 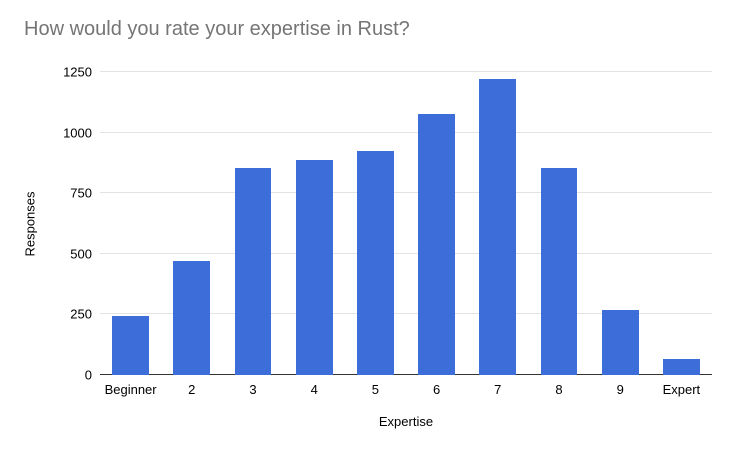 I want to click on bar-expert, so click(x=681, y=367).